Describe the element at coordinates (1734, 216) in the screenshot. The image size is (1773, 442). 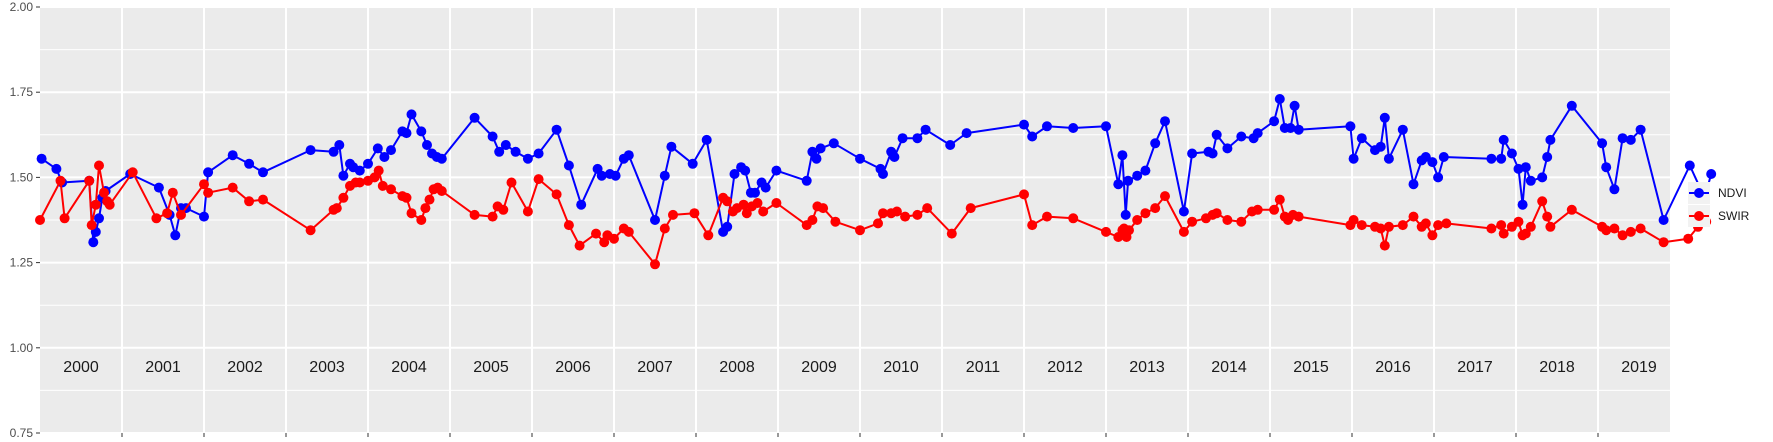
I see `legend-label-swir: SWIR` at that location.